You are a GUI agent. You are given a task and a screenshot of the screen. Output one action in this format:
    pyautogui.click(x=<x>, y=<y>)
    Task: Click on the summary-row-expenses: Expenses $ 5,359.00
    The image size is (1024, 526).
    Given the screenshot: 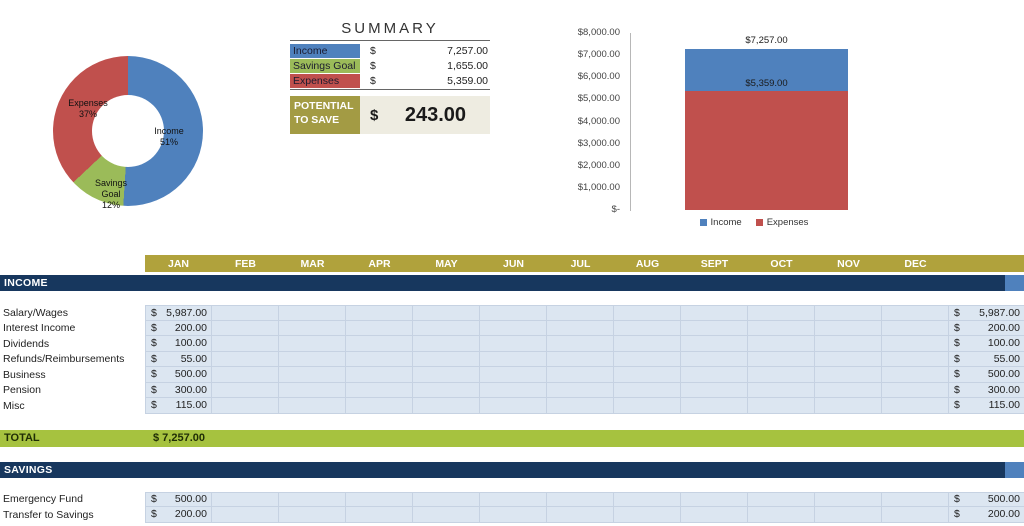 What is the action you would take?
    pyautogui.click(x=390, y=80)
    